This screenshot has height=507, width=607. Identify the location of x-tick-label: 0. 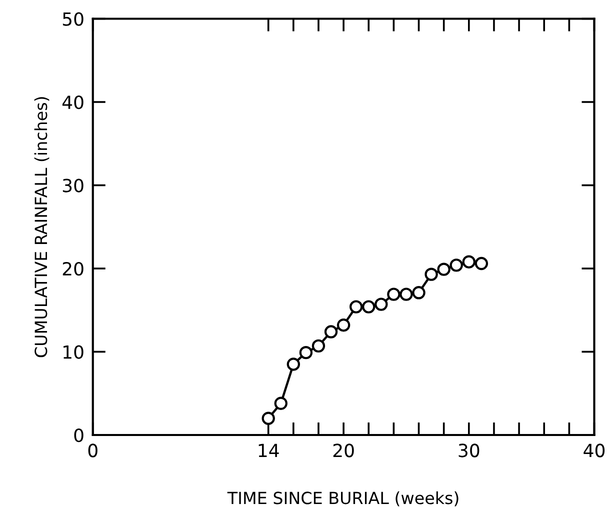
(93, 451).